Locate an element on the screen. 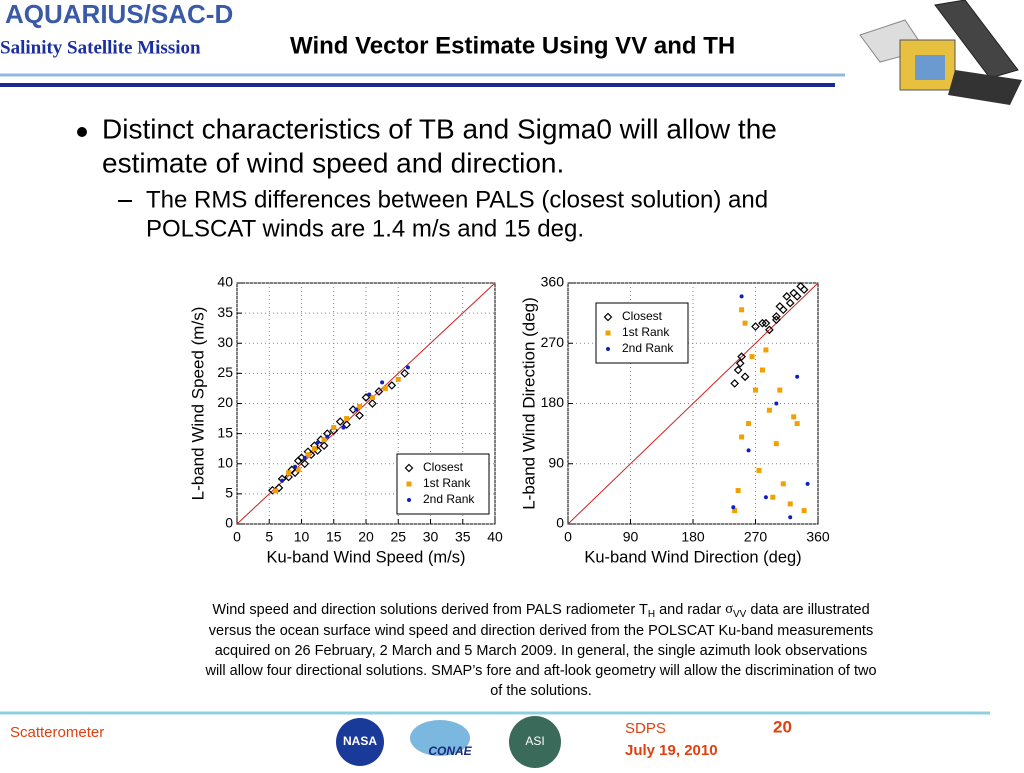 The height and width of the screenshot is (773, 1024). y-tick-label: 35 is located at coordinates (225, 312).